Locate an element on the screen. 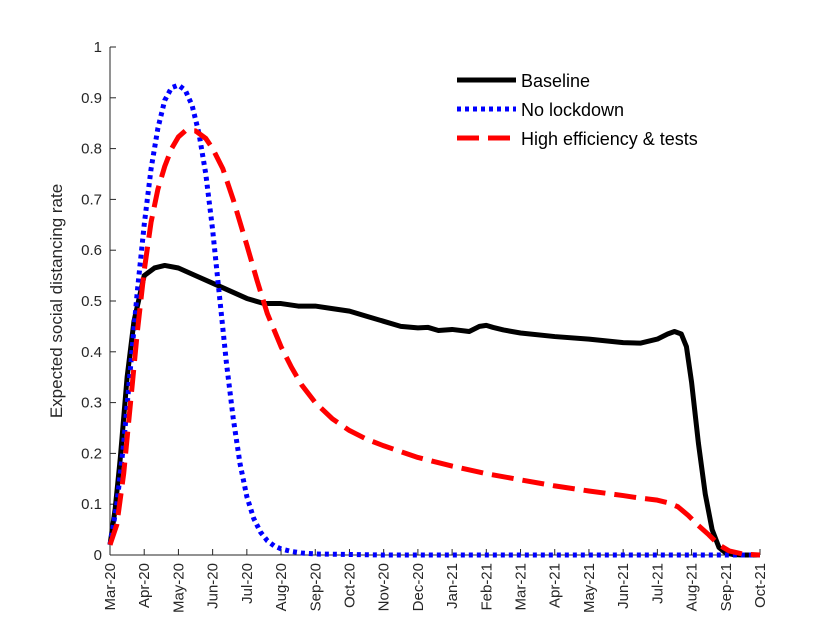 This screenshot has height=630, width=840. y-tick-label: 0.2 is located at coordinates (91, 453).